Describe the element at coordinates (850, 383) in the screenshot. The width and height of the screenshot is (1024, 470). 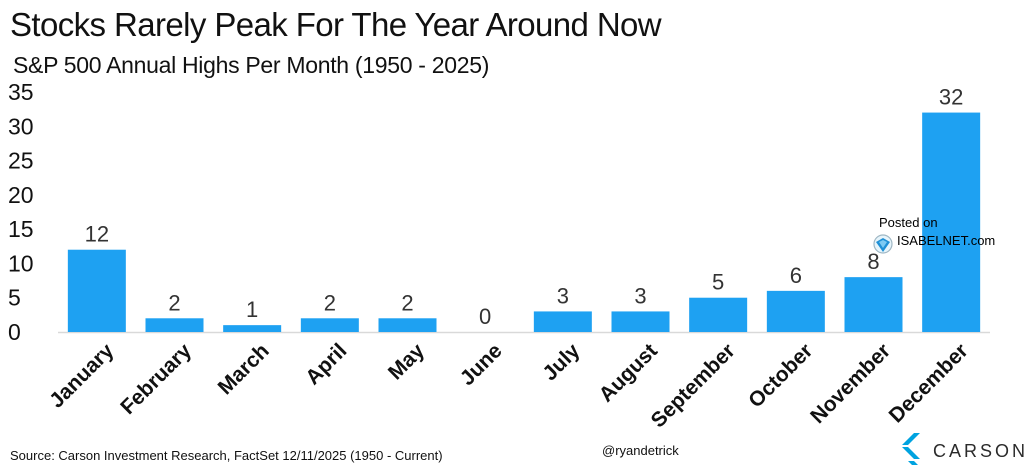
I see `x-tick-label: November` at that location.